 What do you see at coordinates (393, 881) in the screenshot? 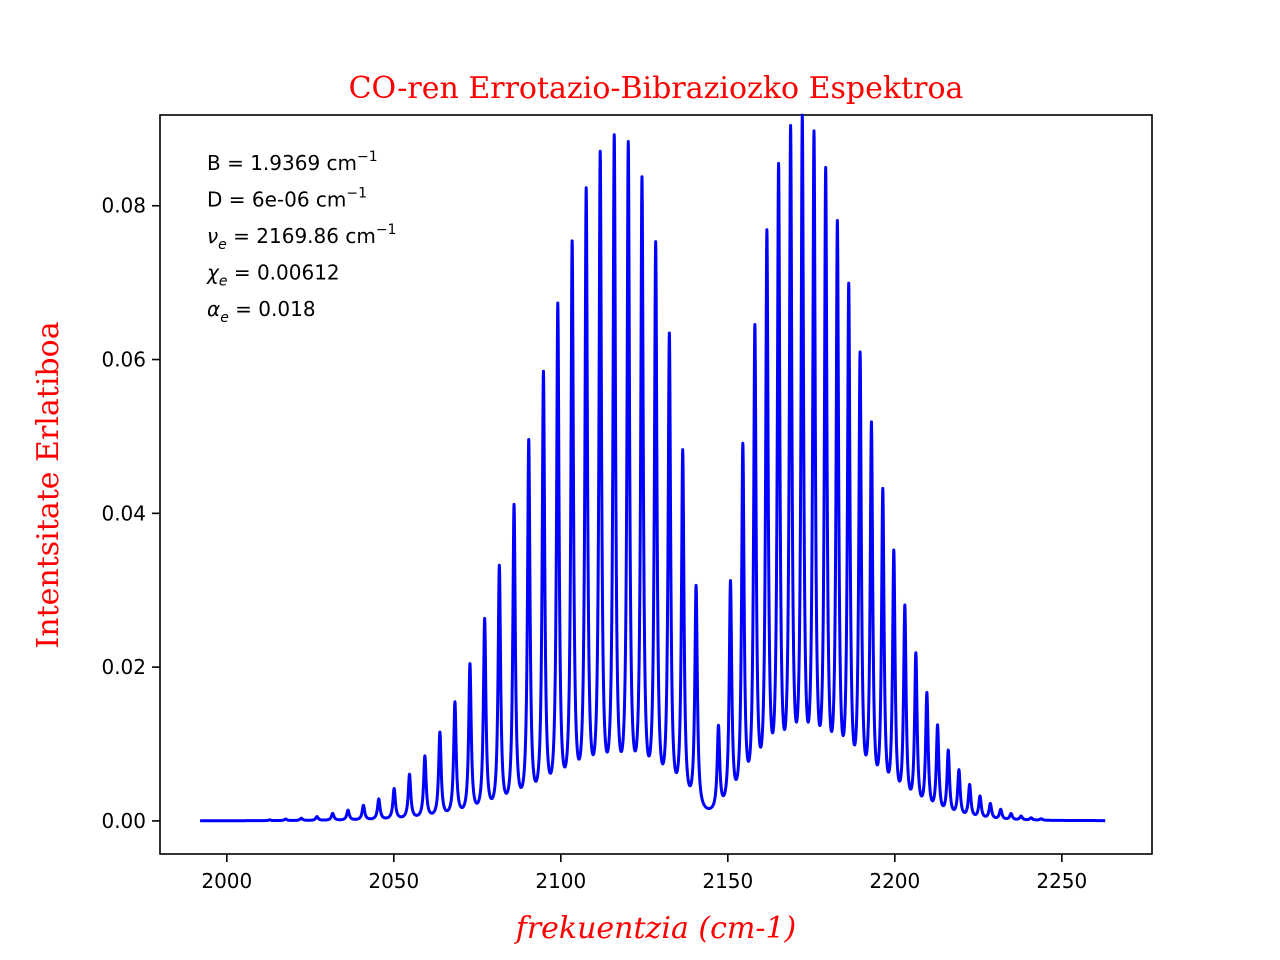
I see `x-tick-label: 2050` at bounding box center [393, 881].